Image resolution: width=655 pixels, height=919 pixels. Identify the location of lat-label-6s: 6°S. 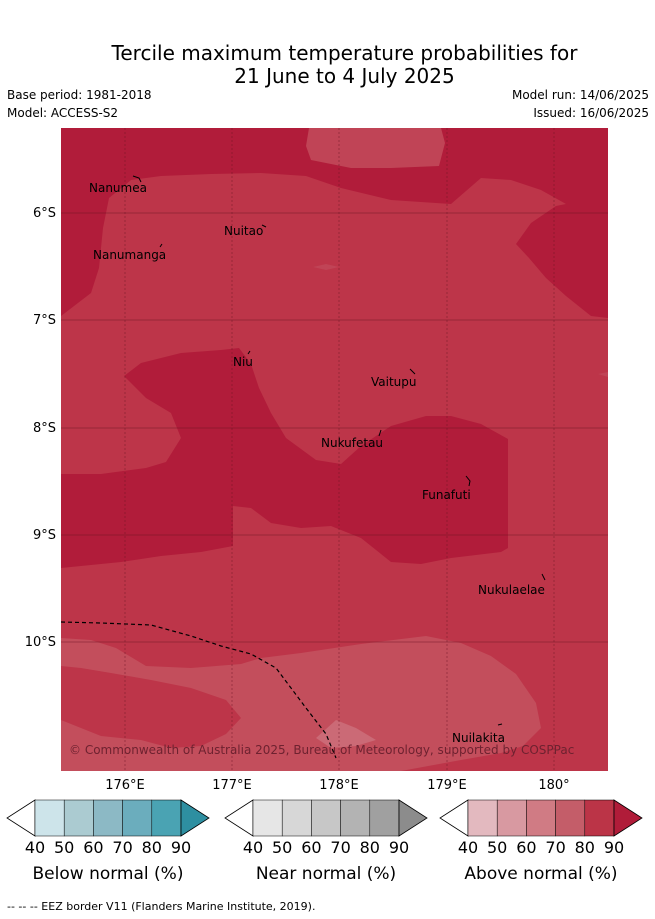
(44, 213).